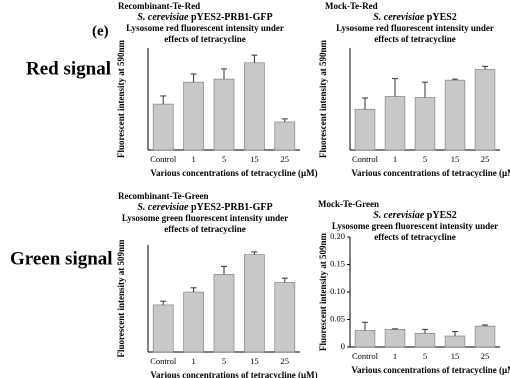 The image size is (510, 378). I want to click on row-label: Green signal, so click(61, 258).